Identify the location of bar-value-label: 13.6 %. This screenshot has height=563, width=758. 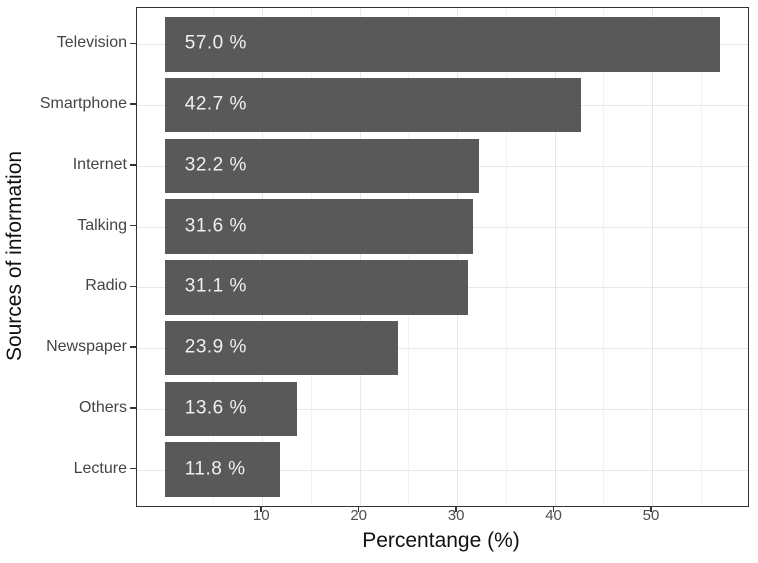
(215, 408).